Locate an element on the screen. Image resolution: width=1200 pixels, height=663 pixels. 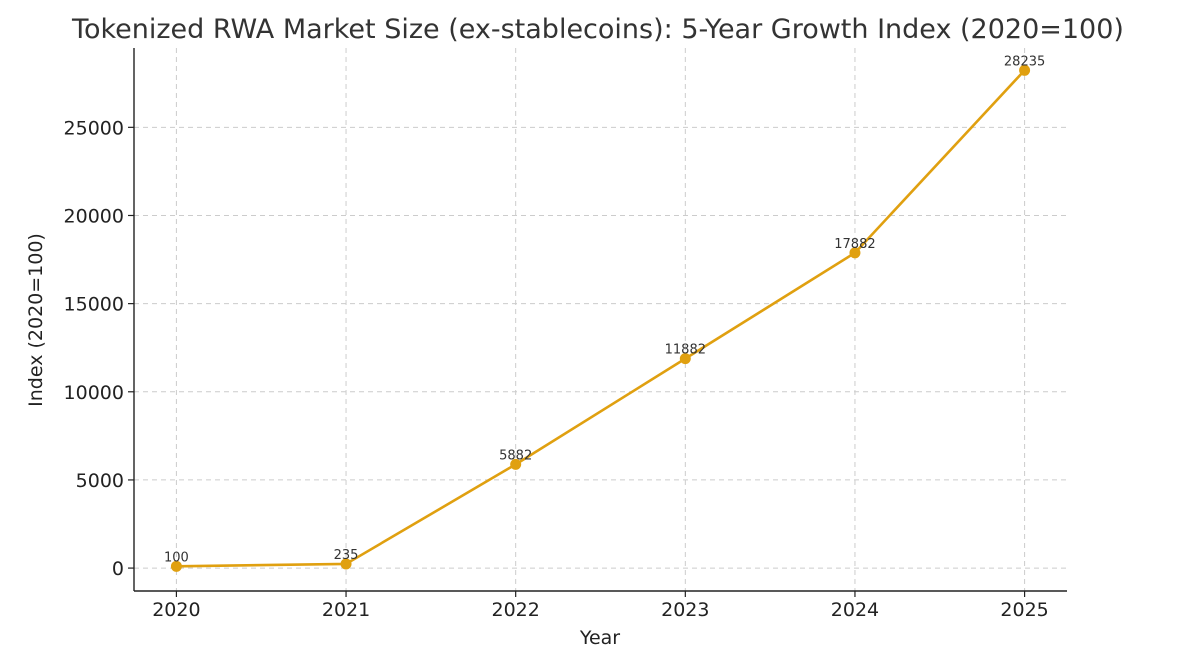
x-tick-label: 2025 is located at coordinates (1024, 610).